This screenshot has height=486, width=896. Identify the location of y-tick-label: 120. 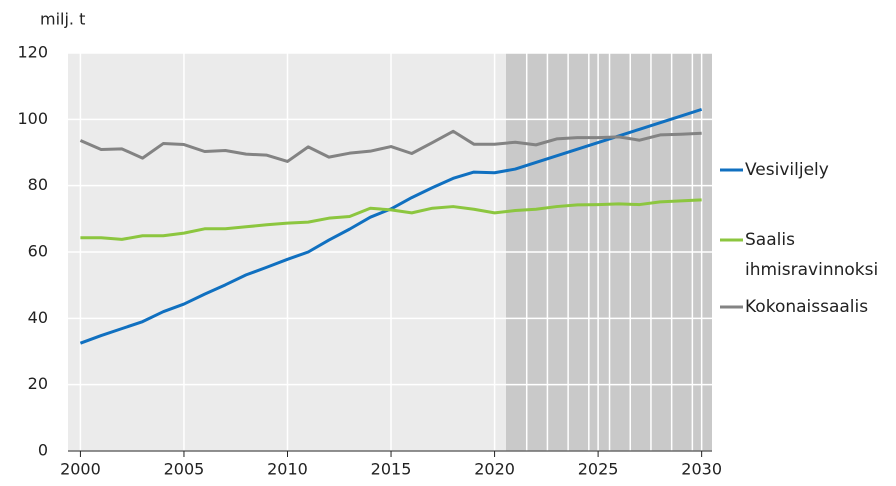
(32, 52).